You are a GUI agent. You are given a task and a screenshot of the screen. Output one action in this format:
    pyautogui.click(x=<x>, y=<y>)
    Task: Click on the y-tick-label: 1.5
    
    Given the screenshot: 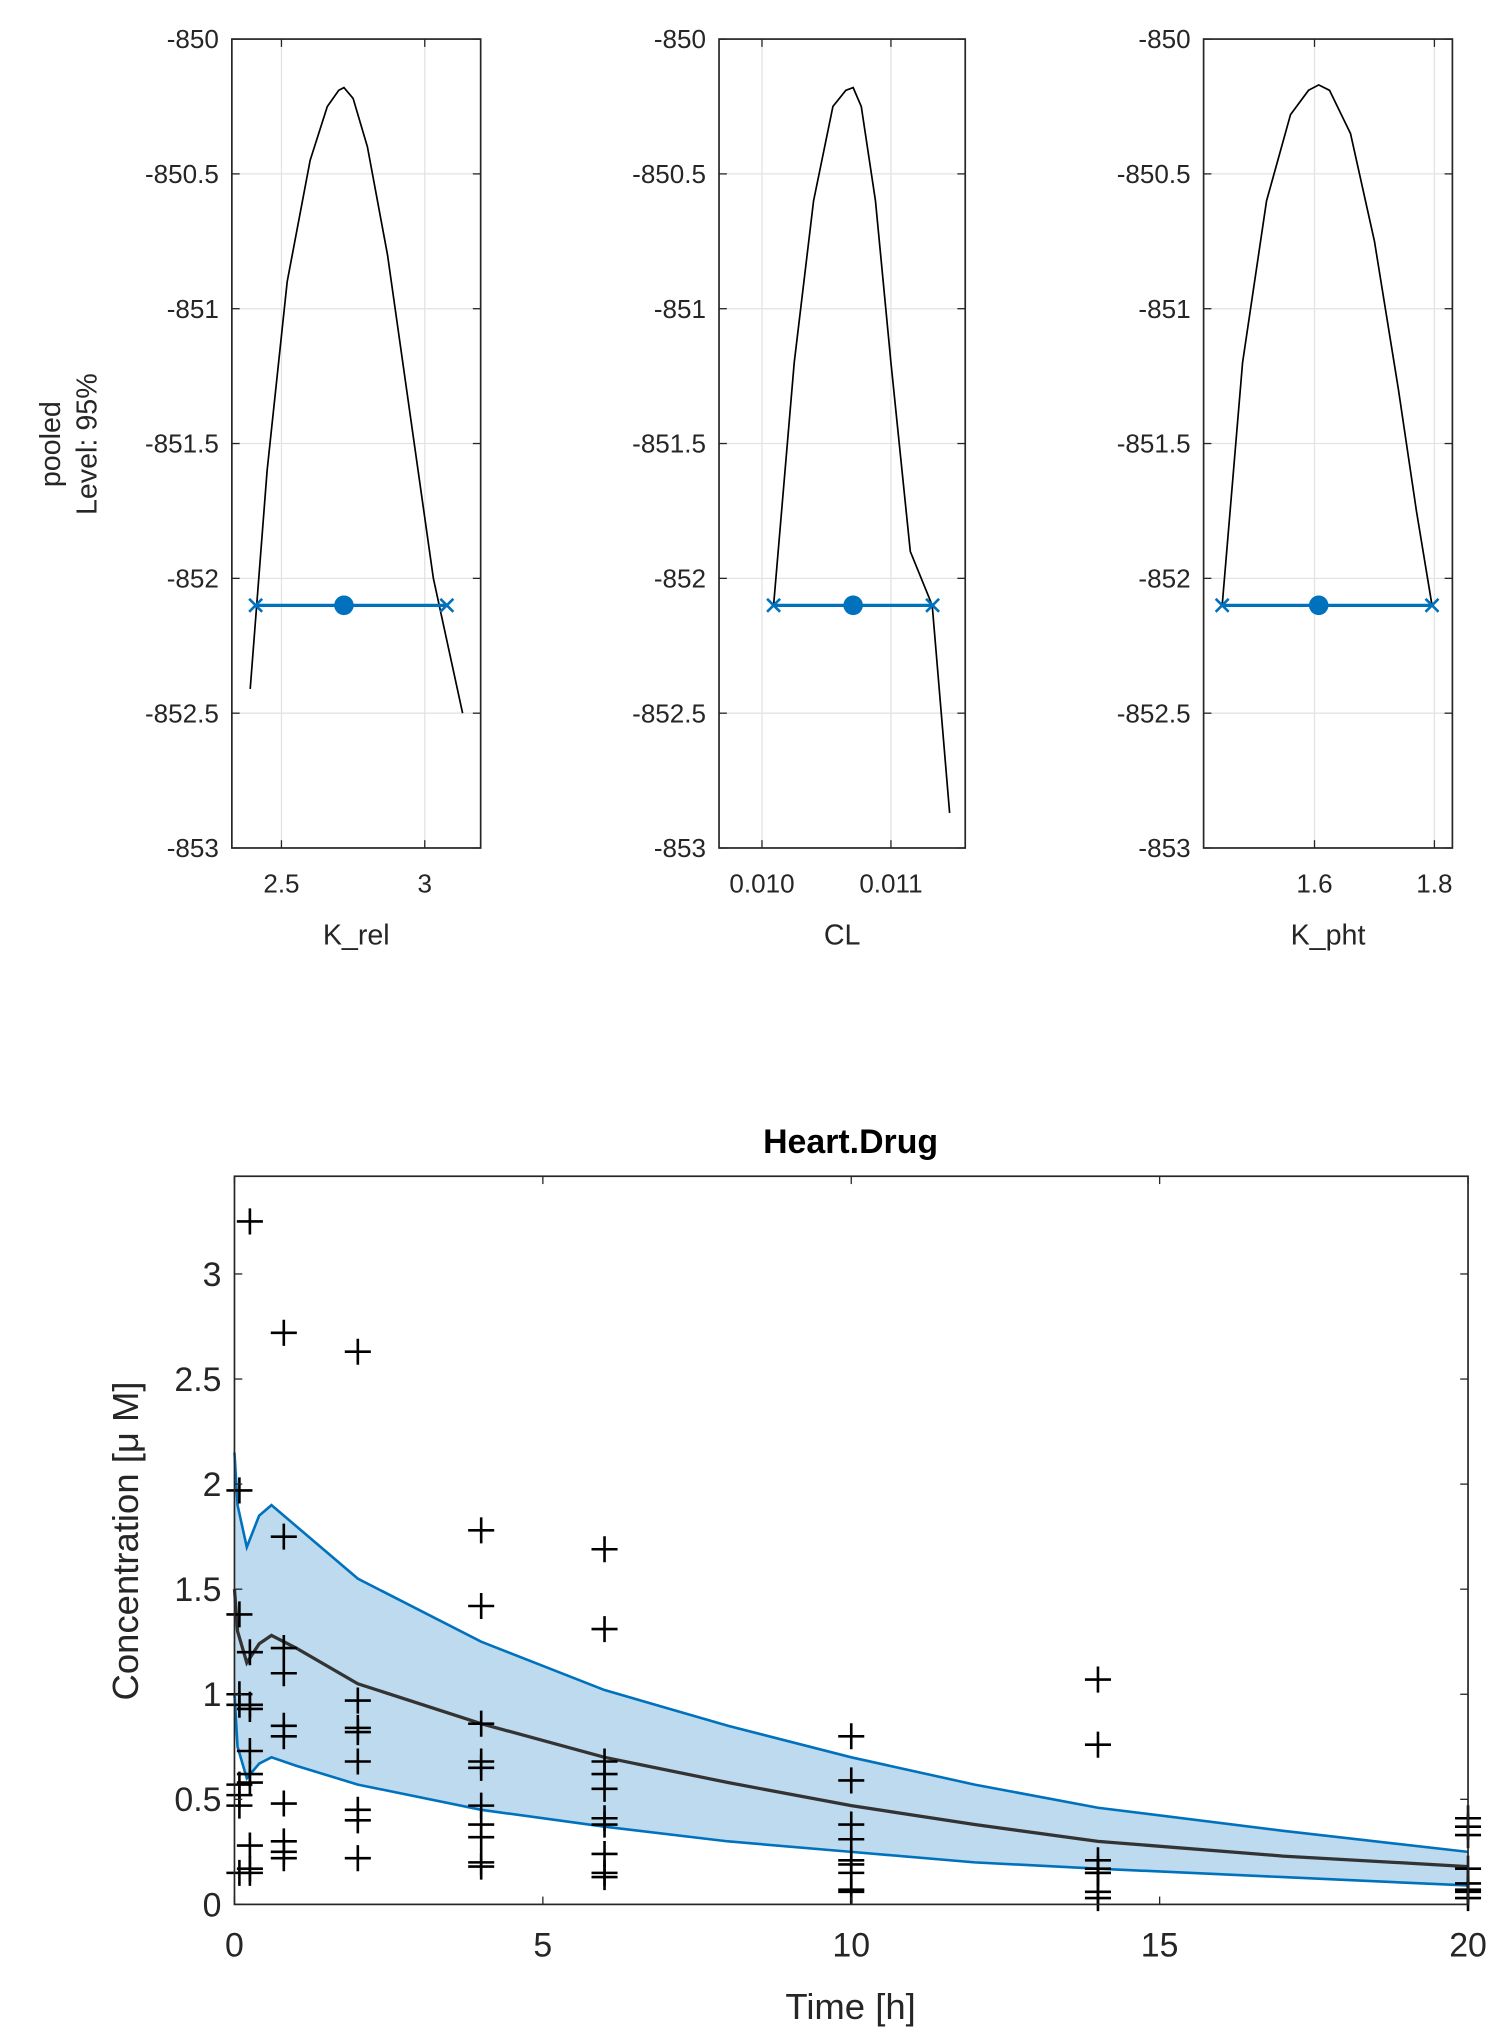 What is the action you would take?
    pyautogui.click(x=197, y=1590)
    